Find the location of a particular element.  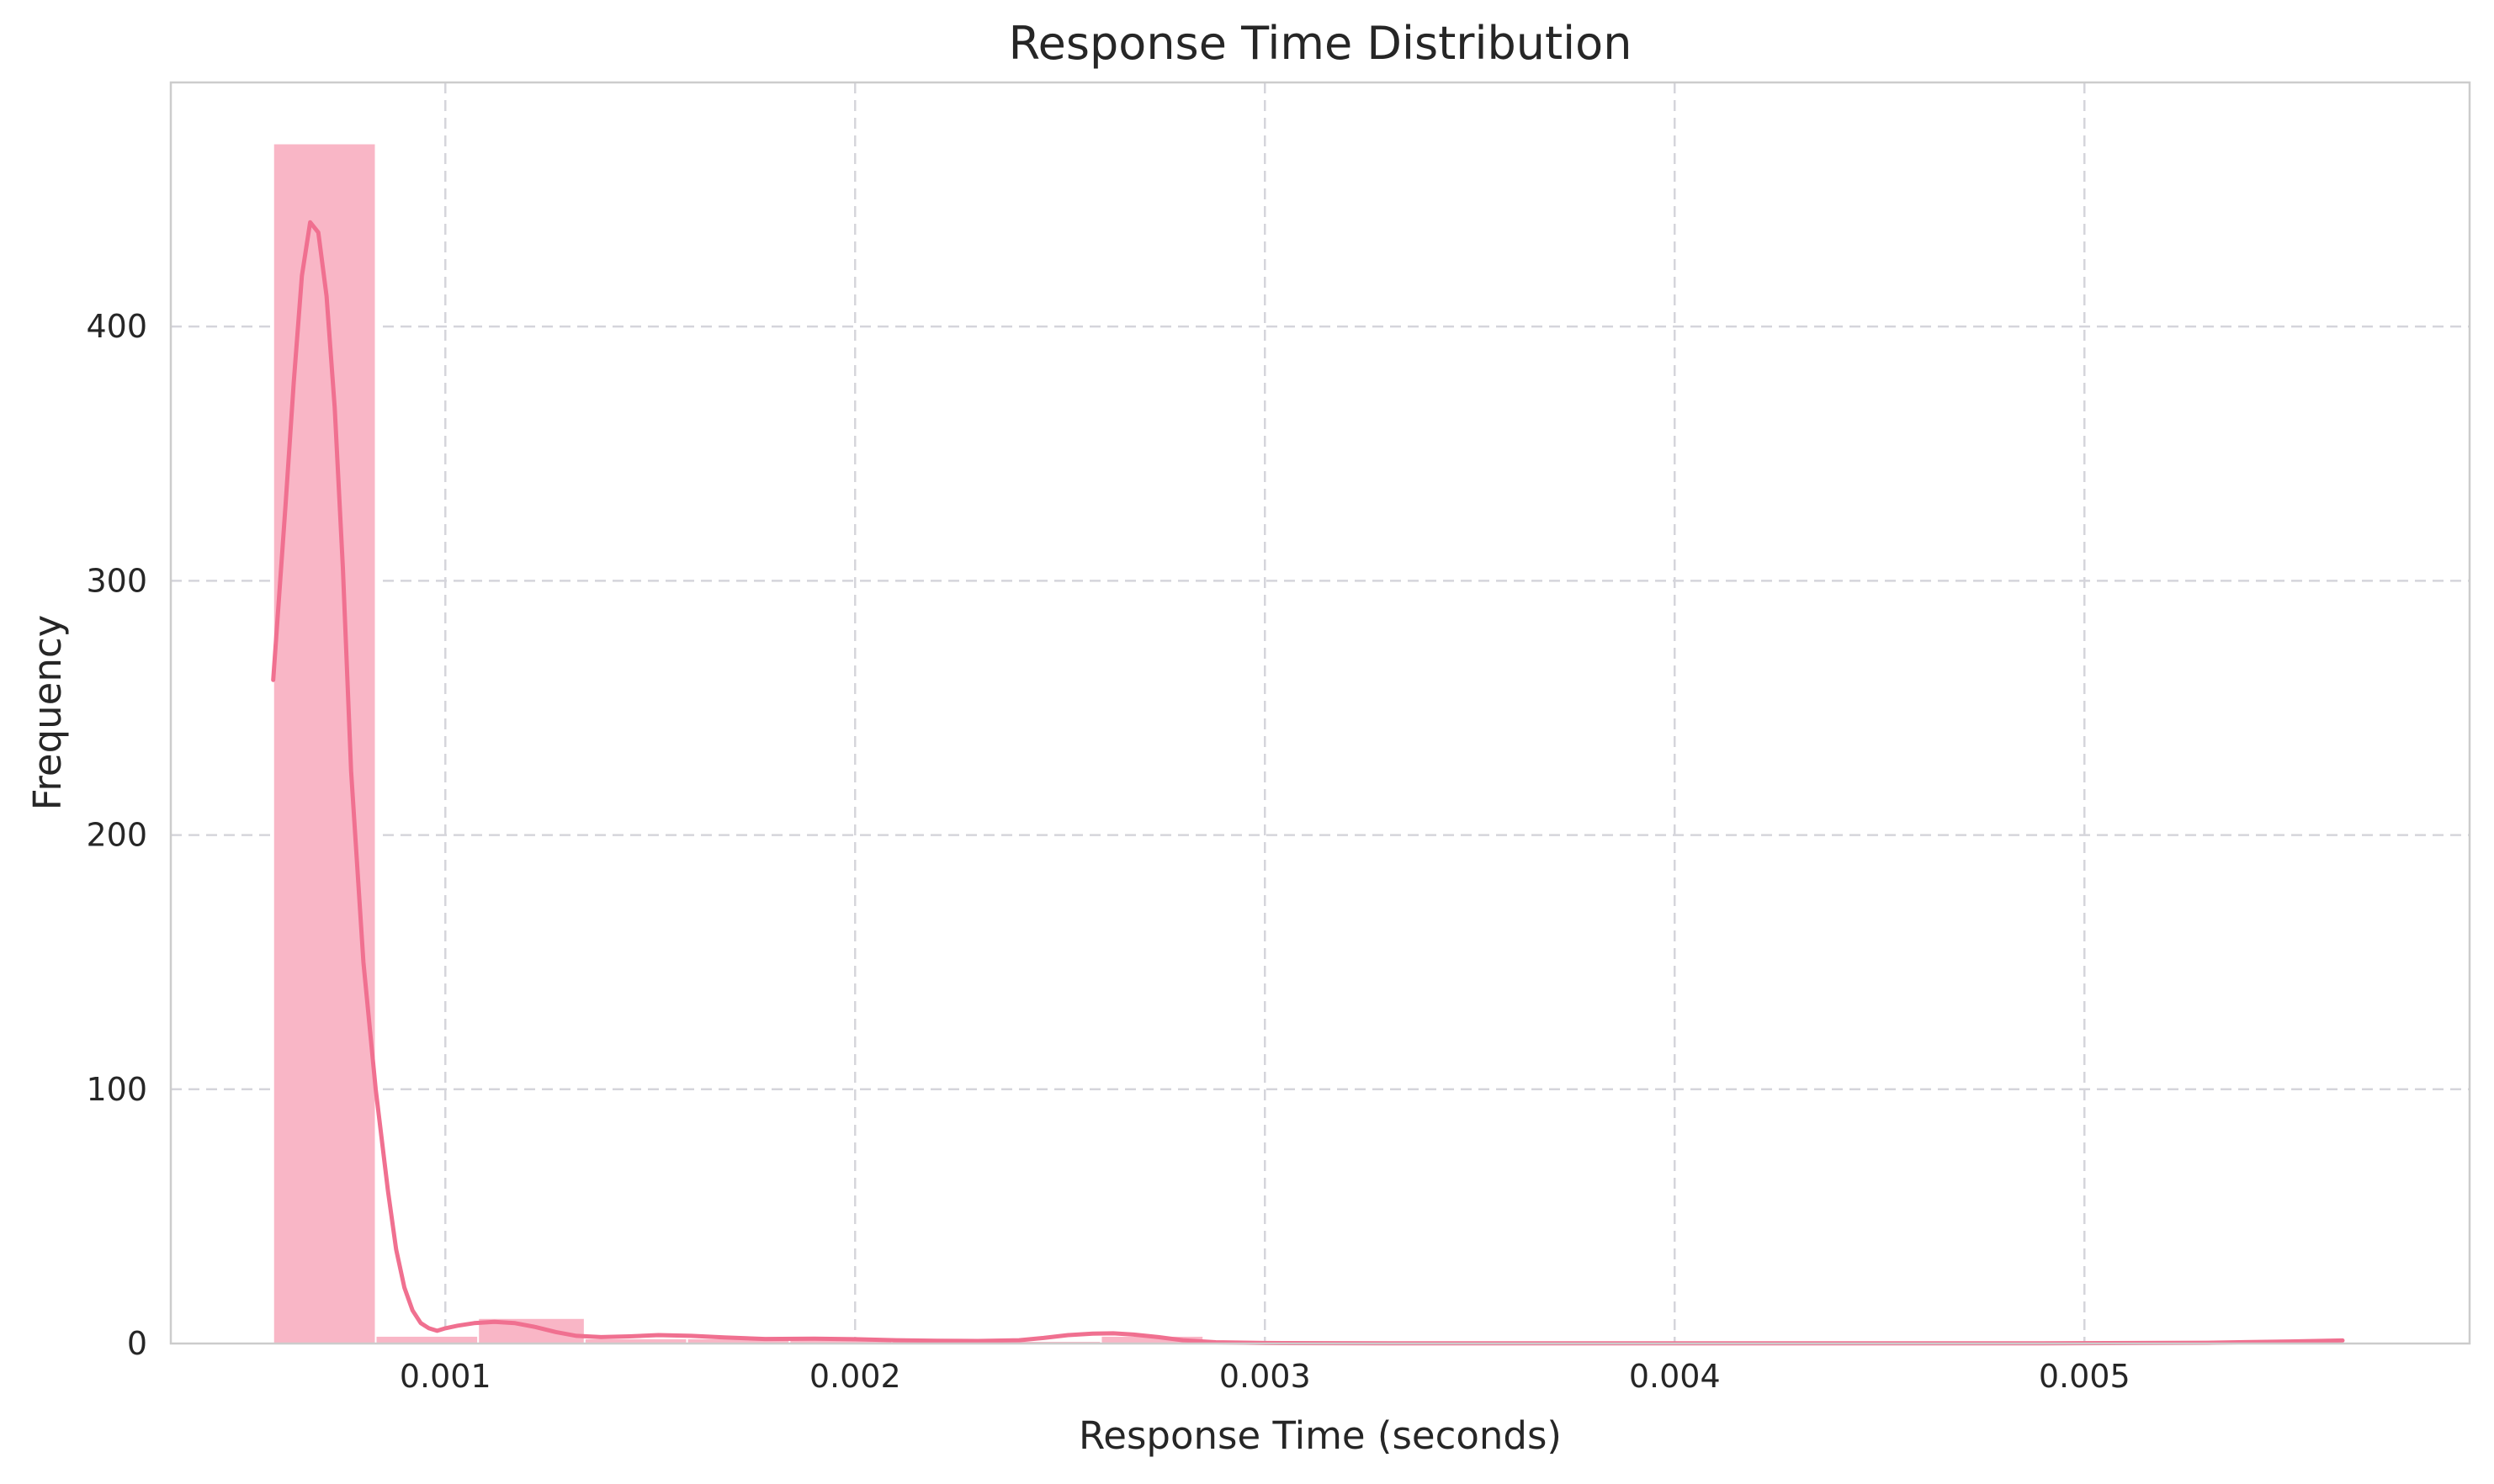

y-axis-ticks: 0 100 200 300 400 is located at coordinates (117, 835).